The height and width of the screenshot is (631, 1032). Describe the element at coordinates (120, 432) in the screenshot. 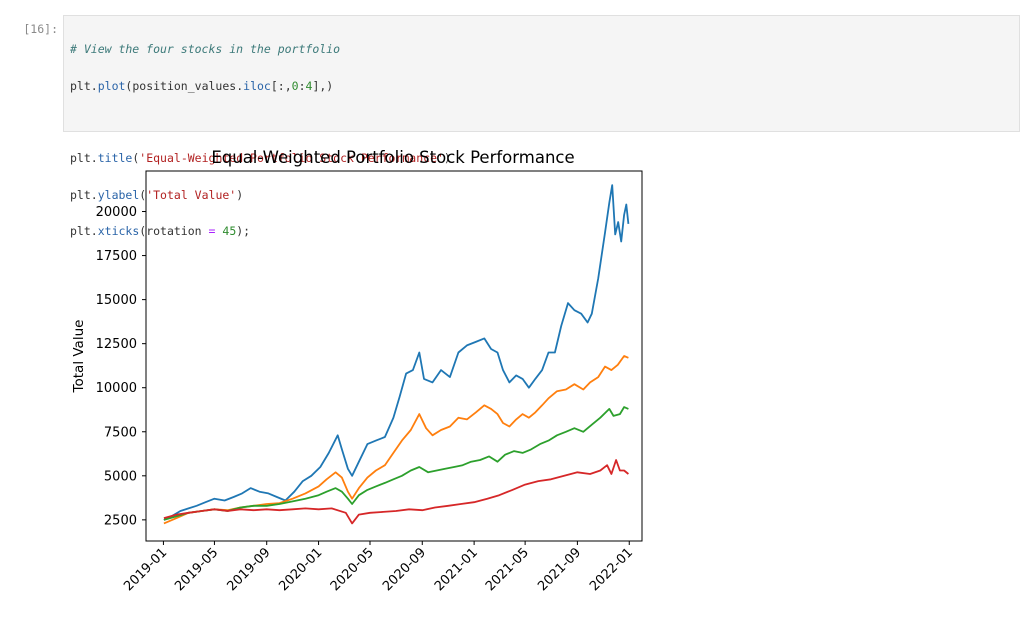

I see `y-tick-label: 7500` at that location.